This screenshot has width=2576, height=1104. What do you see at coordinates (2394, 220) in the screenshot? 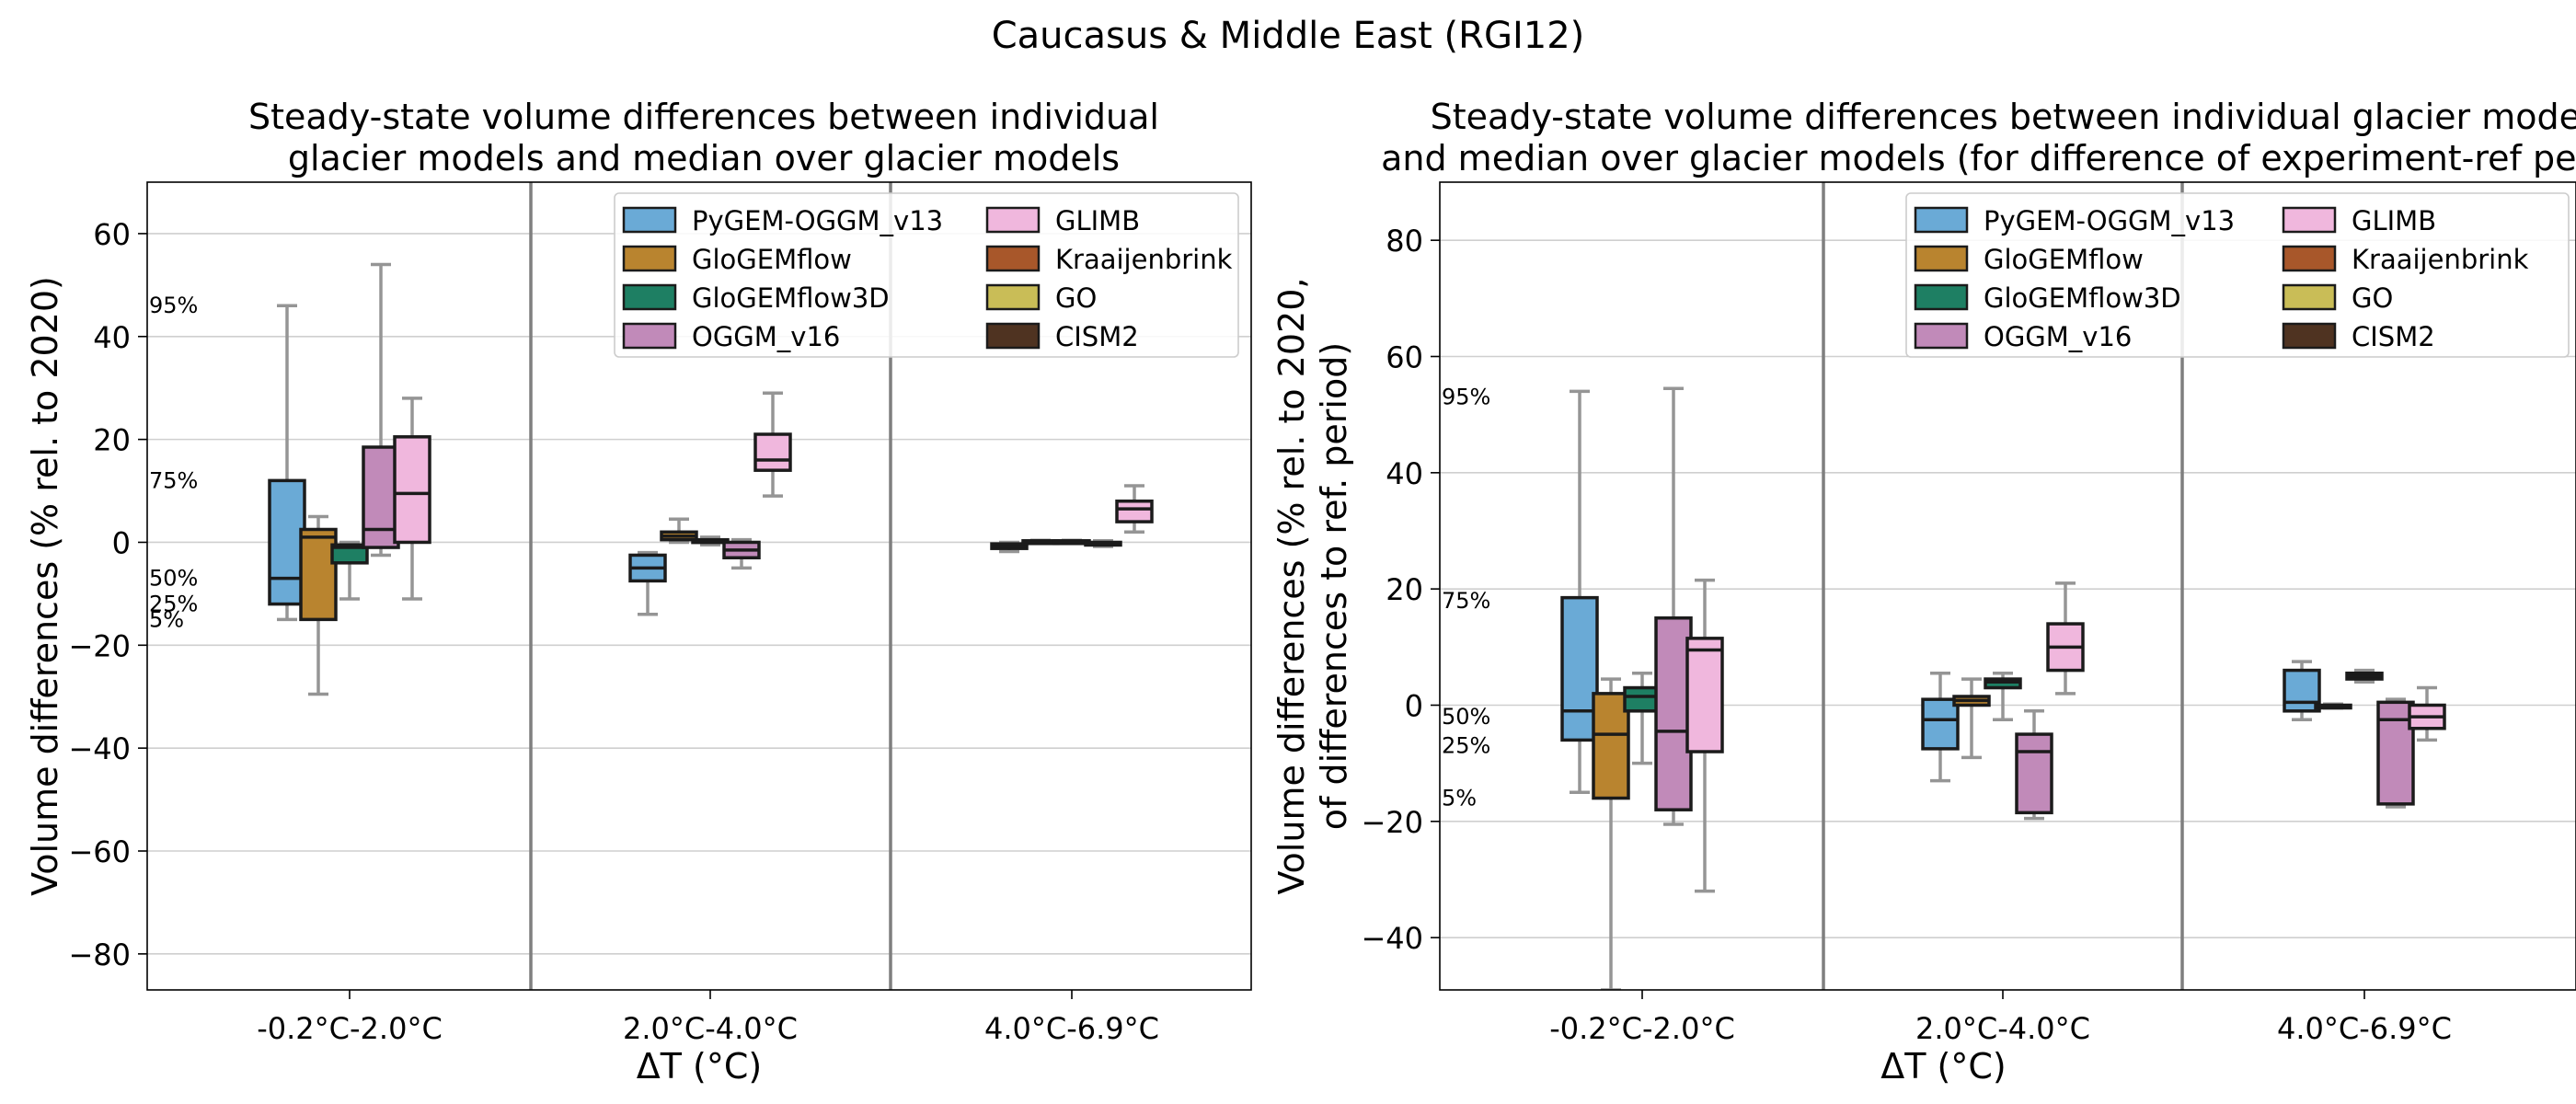
I see `legend-label: GLIMB` at bounding box center [2394, 220].